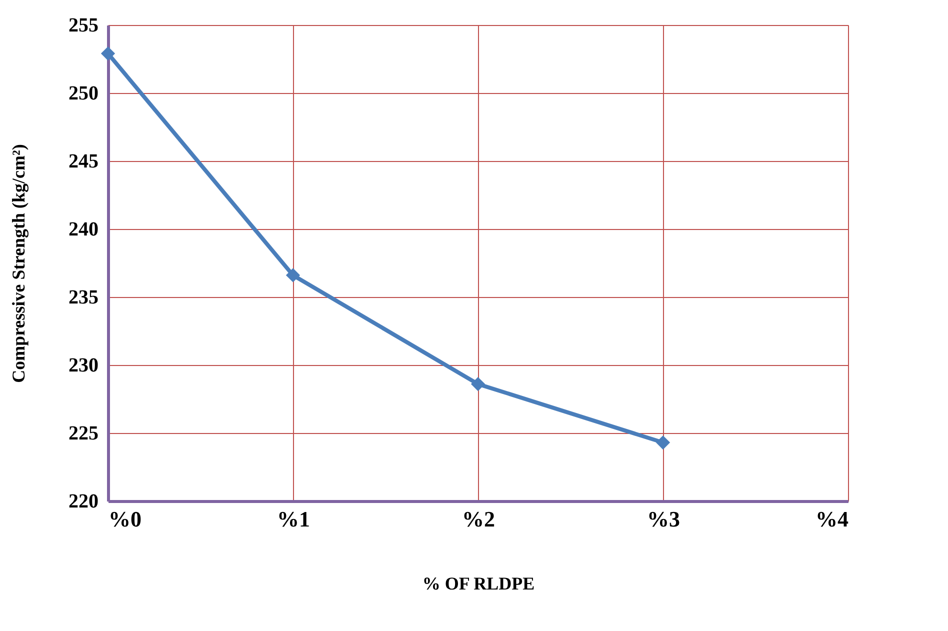 The width and height of the screenshot is (948, 631). What do you see at coordinates (83, 501) in the screenshot?
I see `y-tick-label: 220` at bounding box center [83, 501].